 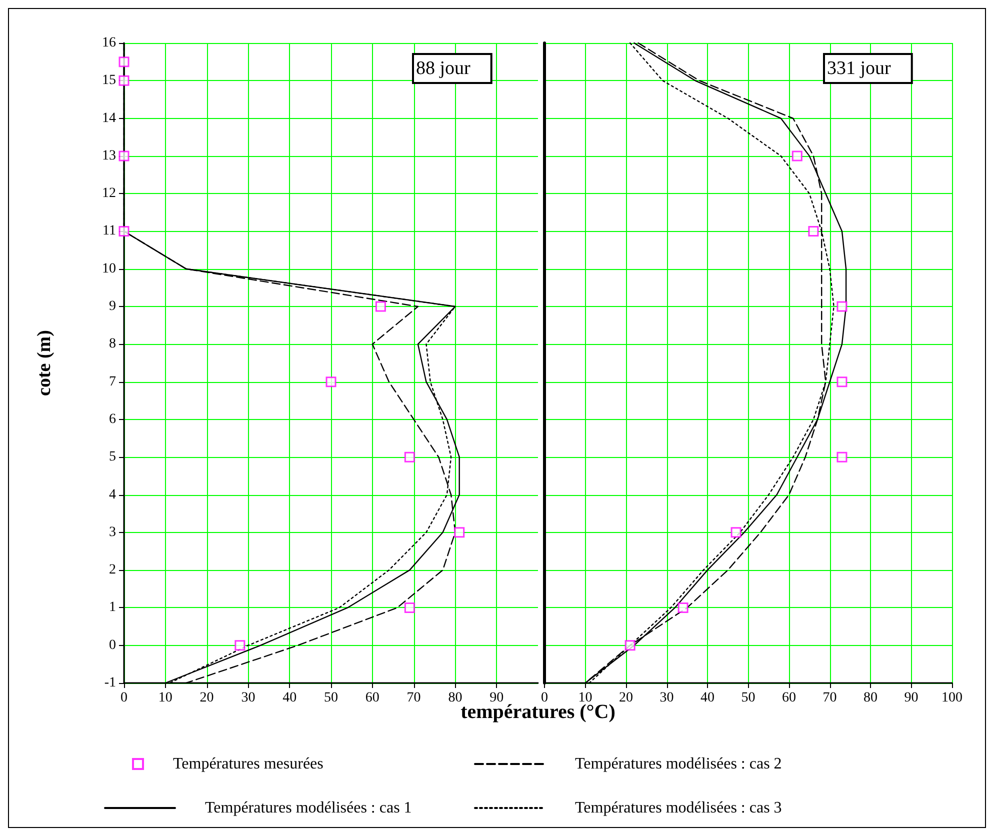 What do you see at coordinates (112, 419) in the screenshot?
I see `y-tick-label: 6` at bounding box center [112, 419].